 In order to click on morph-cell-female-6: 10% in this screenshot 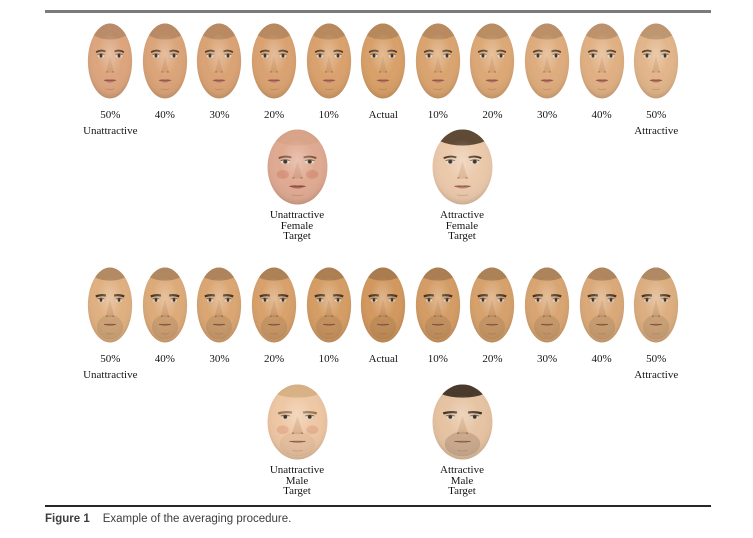, I will do `click(438, 79)`.